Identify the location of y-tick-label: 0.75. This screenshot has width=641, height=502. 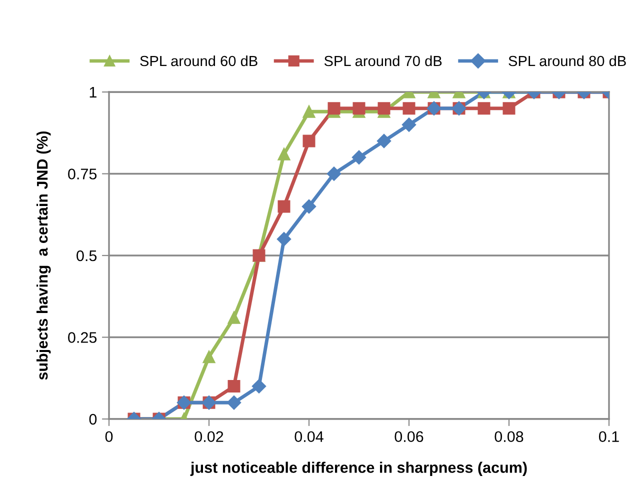
(82, 174).